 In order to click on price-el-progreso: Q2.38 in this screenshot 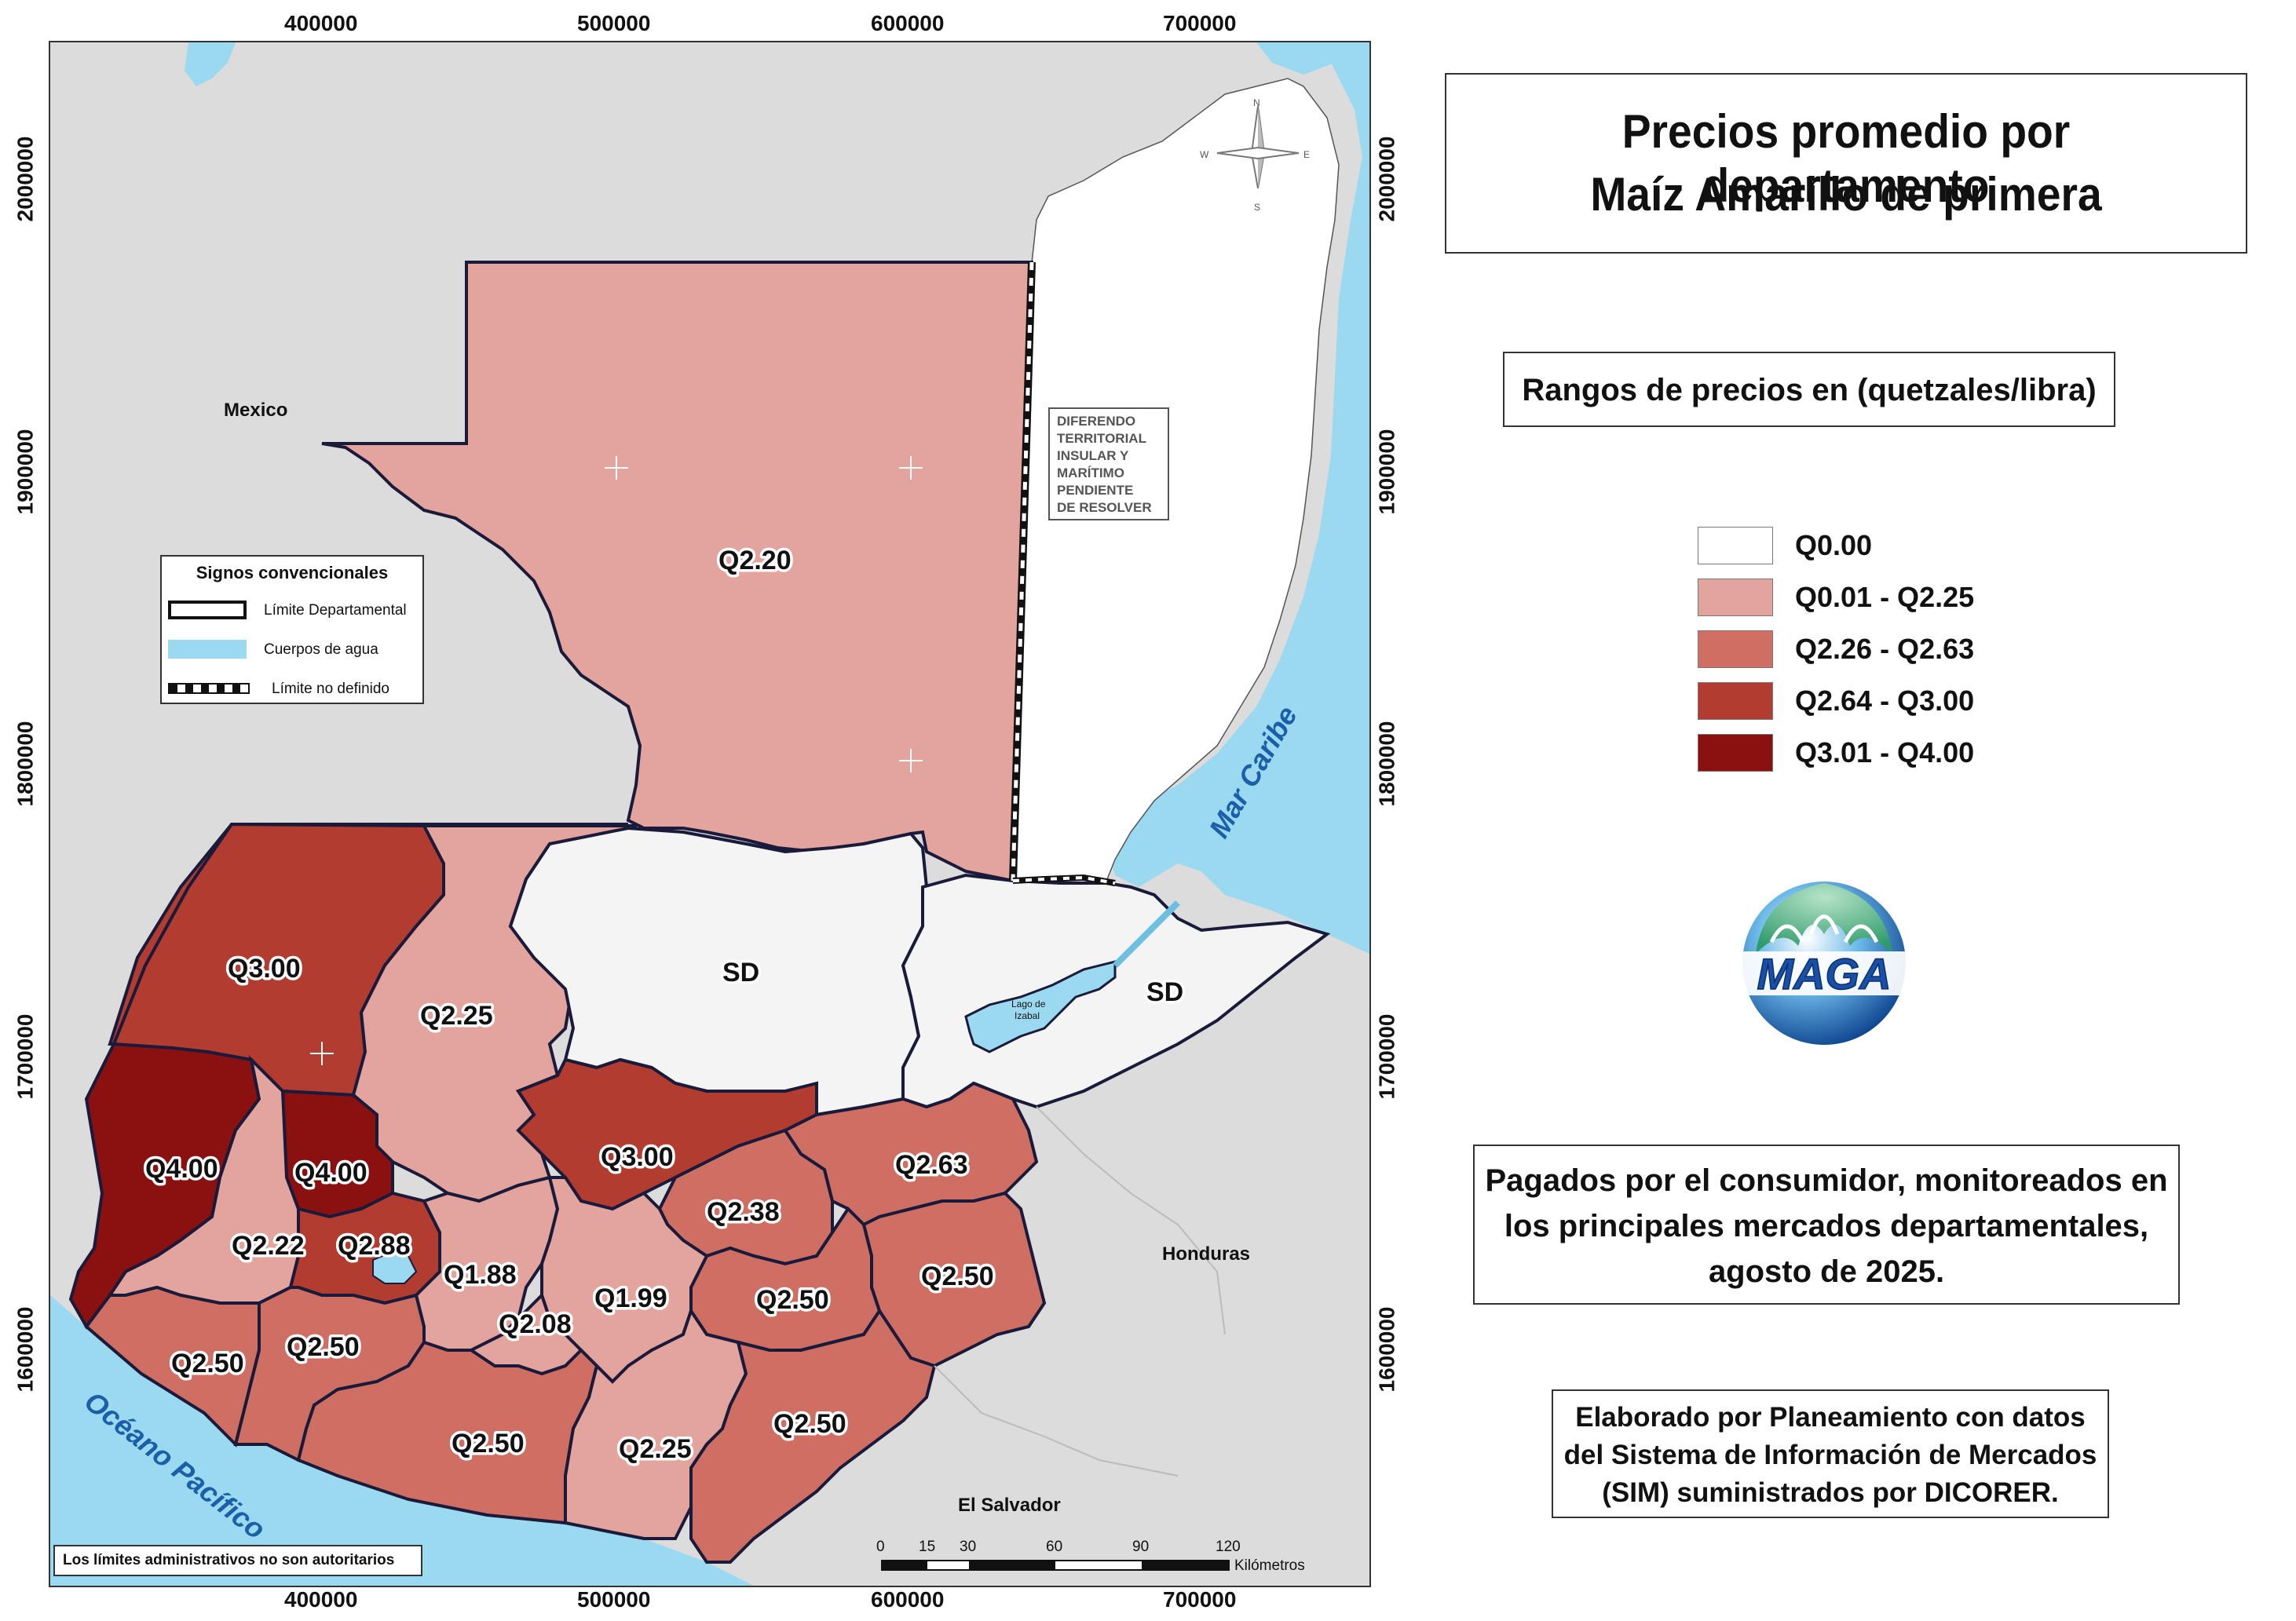, I will do `click(744, 1212)`.